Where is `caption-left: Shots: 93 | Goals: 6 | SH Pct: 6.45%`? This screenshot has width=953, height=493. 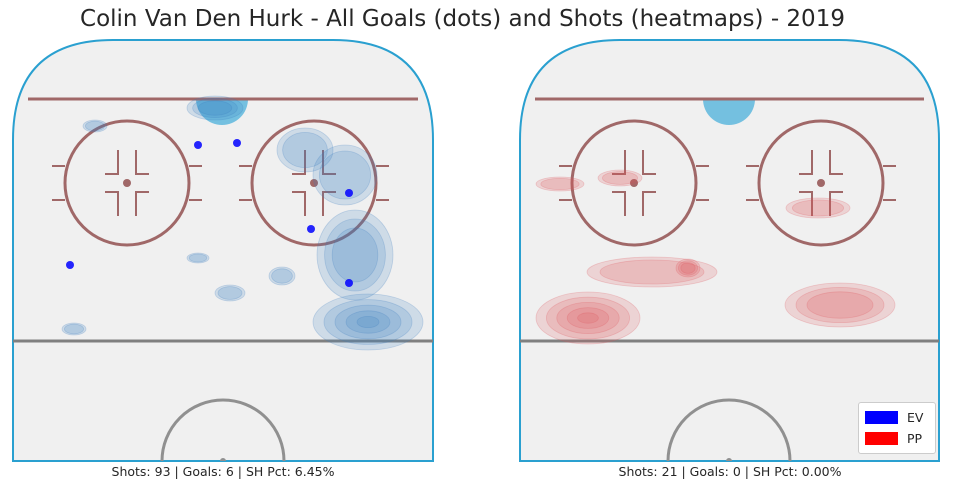 caption-left: Shots: 93 | Goals: 6 | SH Pct: 6.45% is located at coordinates (223, 471).